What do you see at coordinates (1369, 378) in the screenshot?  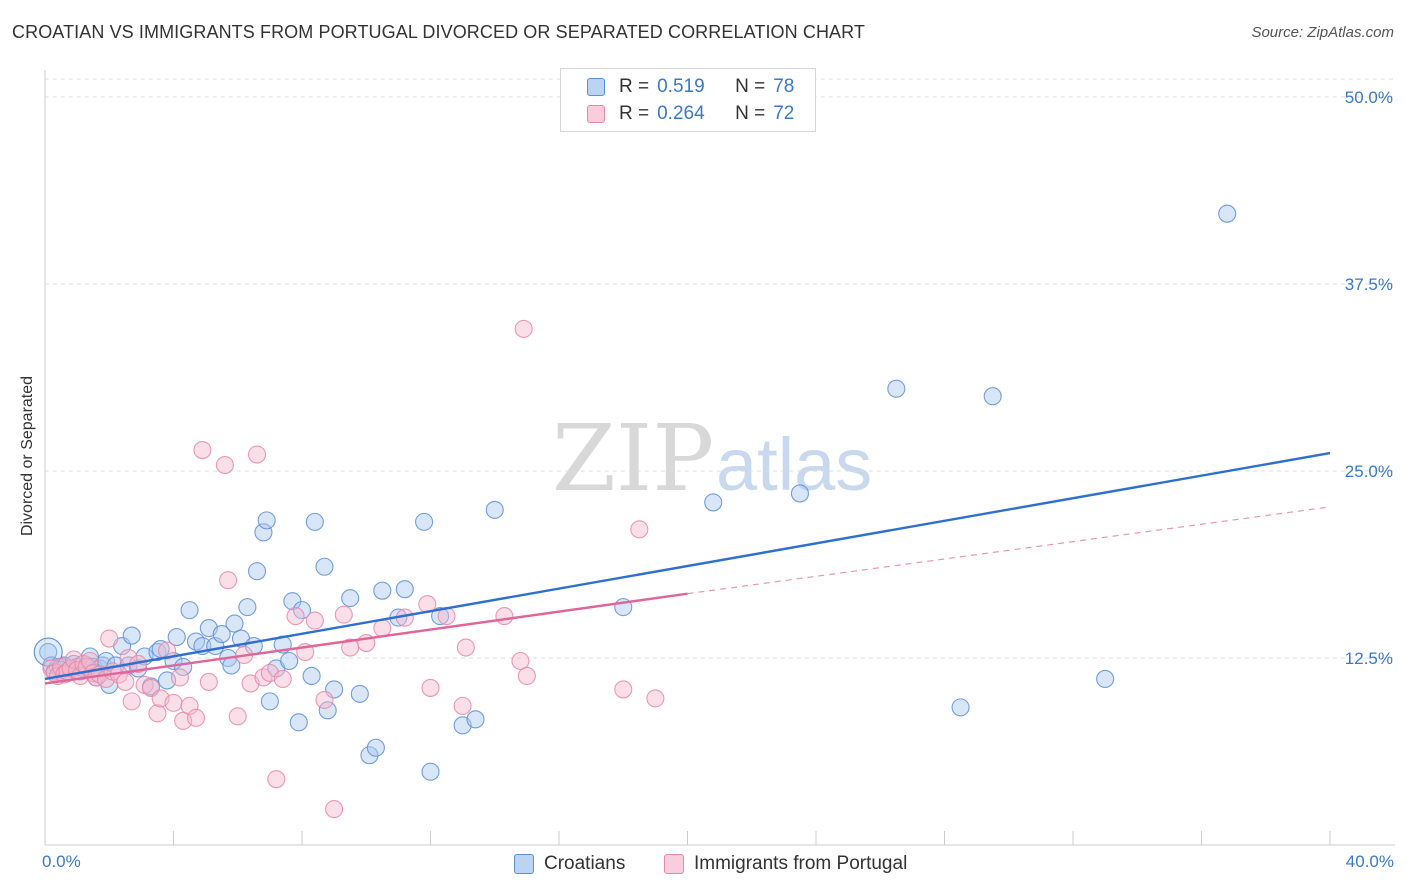 I see `y-tick-labels: 12.5% 25.0% 37.5% 50.0%` at bounding box center [1369, 378].